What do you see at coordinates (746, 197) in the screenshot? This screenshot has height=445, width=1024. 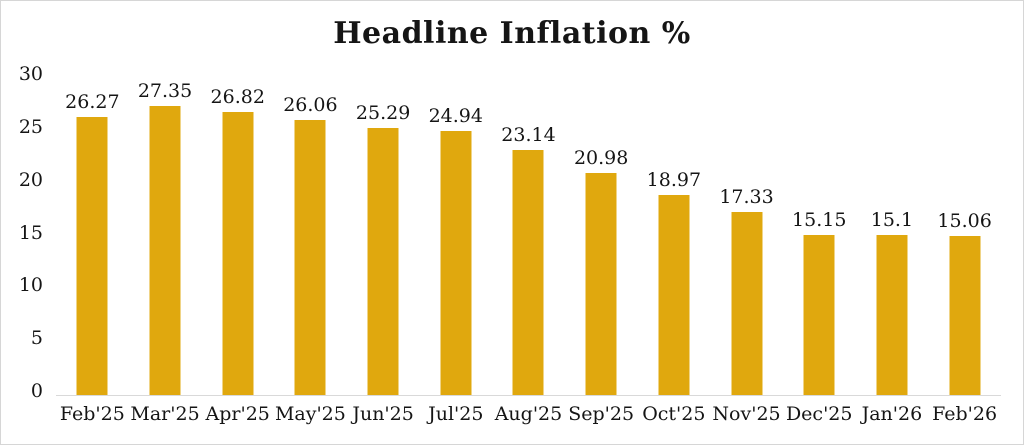 I see `bar-value-label: 17.33` at bounding box center [746, 197].